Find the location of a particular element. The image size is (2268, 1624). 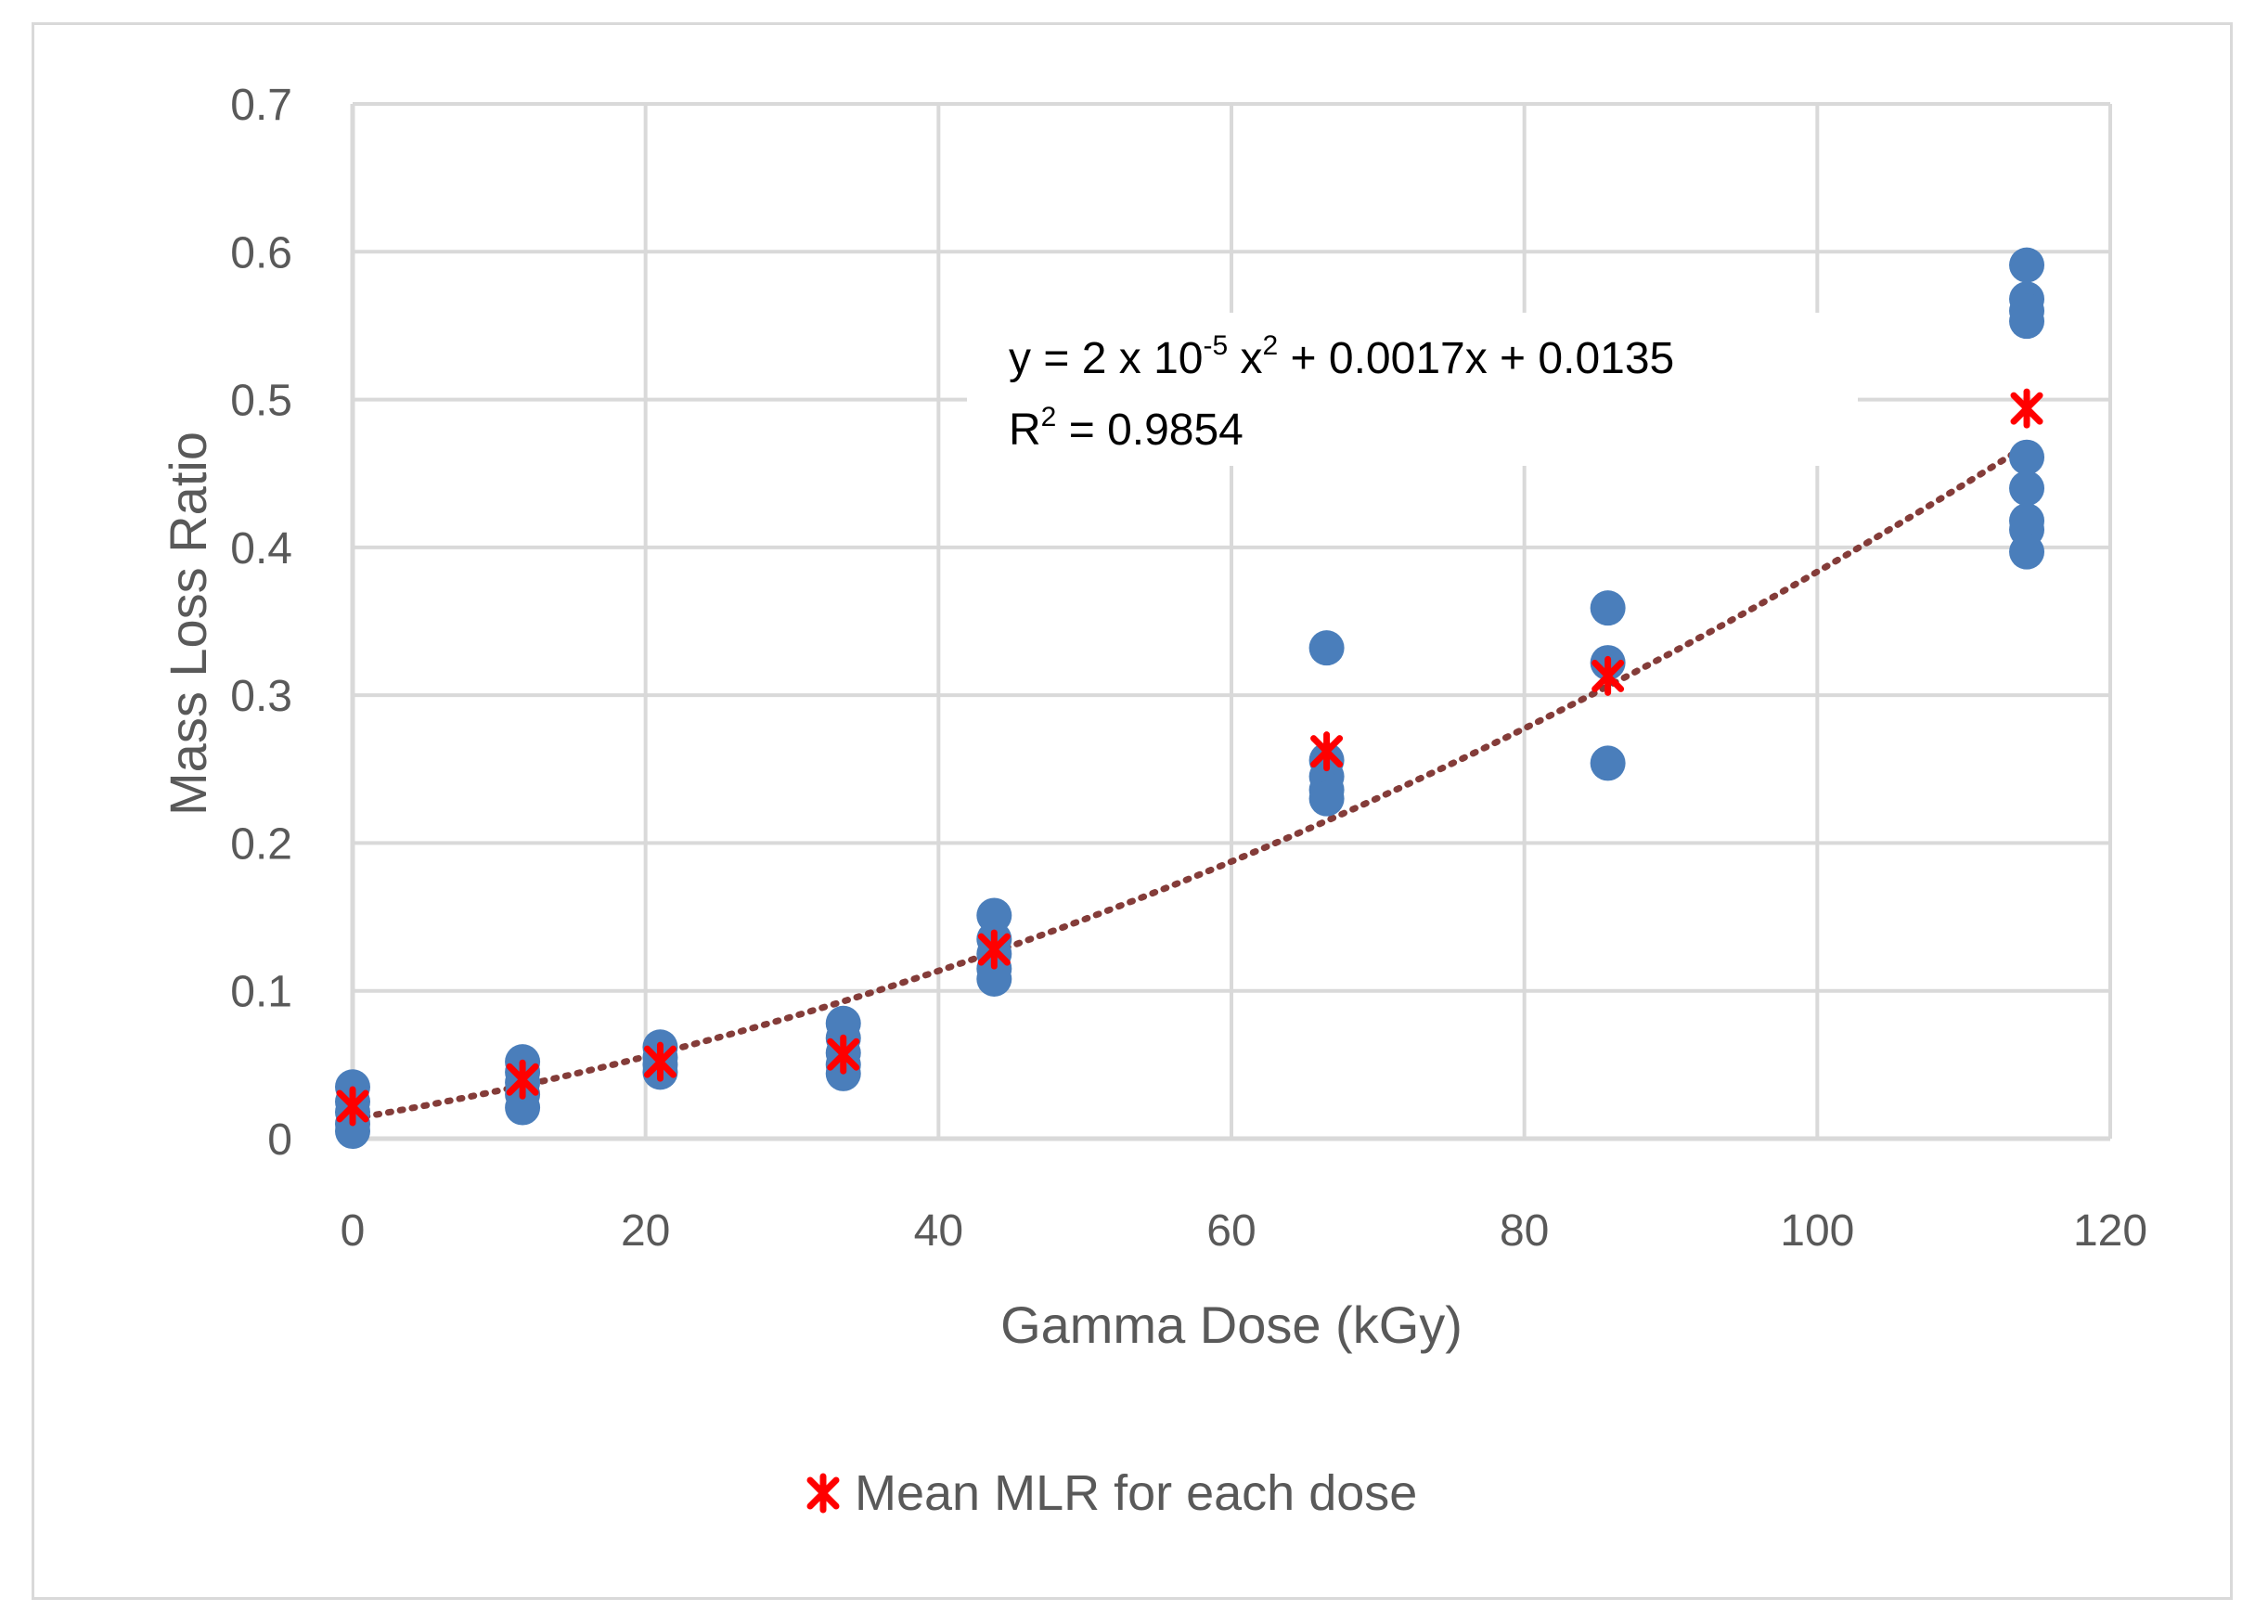

trendline-equation: y = 2 x 10-5 x2 + 0.0017x + 0.0135 is located at coordinates (1341, 356).